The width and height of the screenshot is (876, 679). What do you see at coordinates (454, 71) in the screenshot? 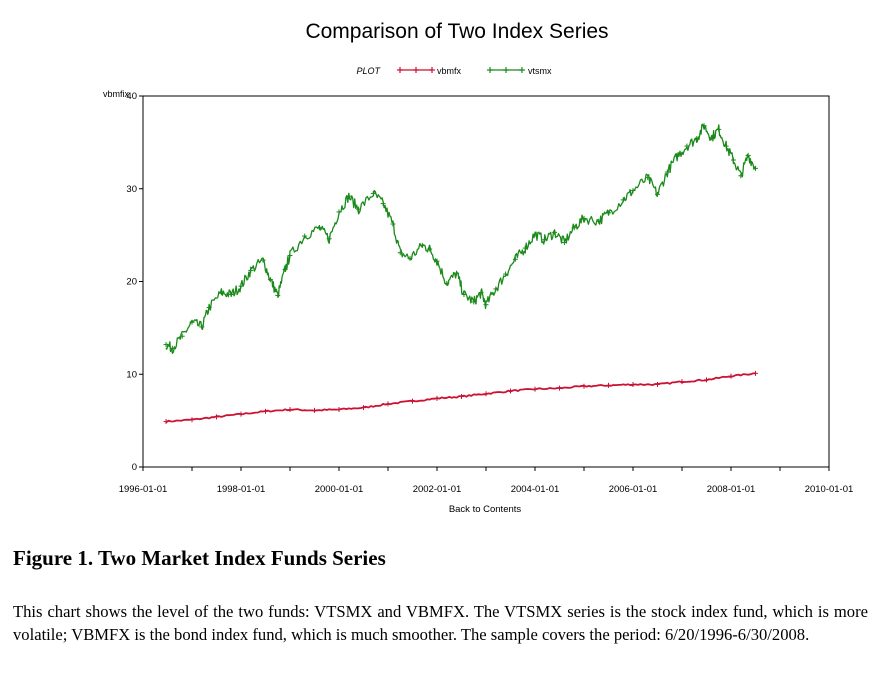
I see `legend: PLOT vbmfx vtsmx` at bounding box center [454, 71].